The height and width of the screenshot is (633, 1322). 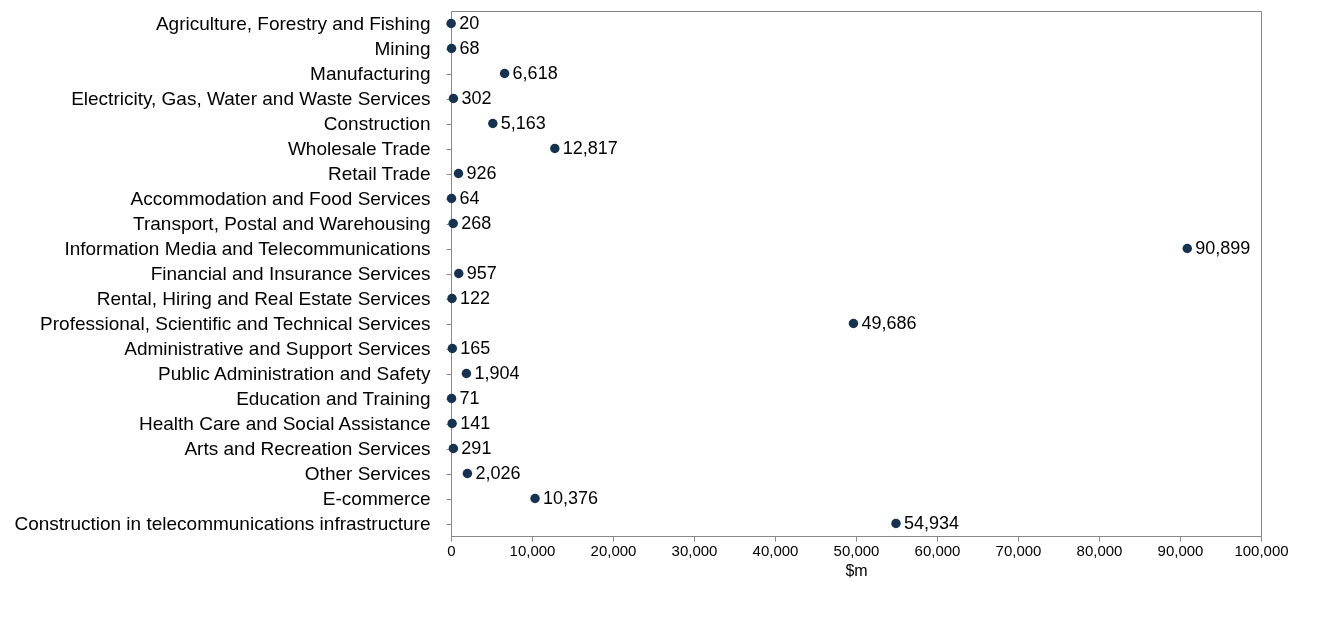 What do you see at coordinates (476, 447) in the screenshot?
I see `data-label: 291` at bounding box center [476, 447].